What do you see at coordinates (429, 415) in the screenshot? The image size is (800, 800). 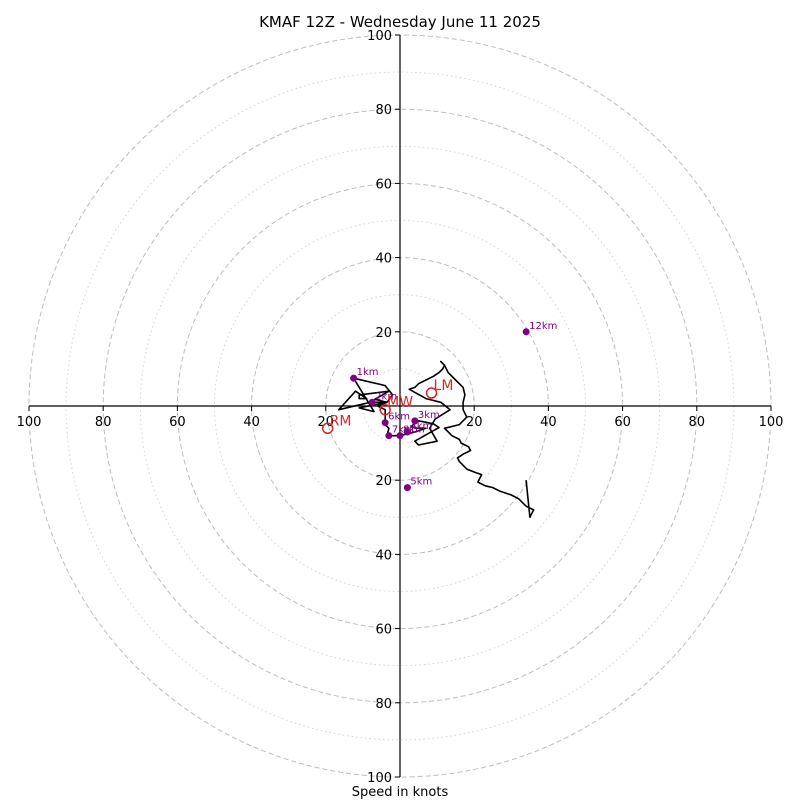 I see `height-label-3km: 3km` at bounding box center [429, 415].